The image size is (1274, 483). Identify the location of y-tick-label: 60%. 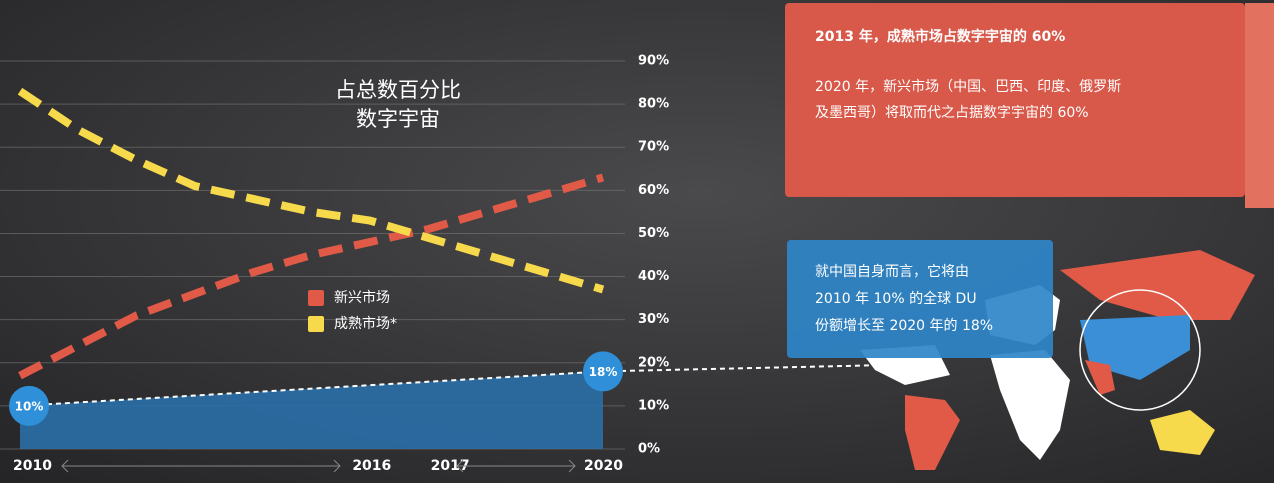
(653, 190).